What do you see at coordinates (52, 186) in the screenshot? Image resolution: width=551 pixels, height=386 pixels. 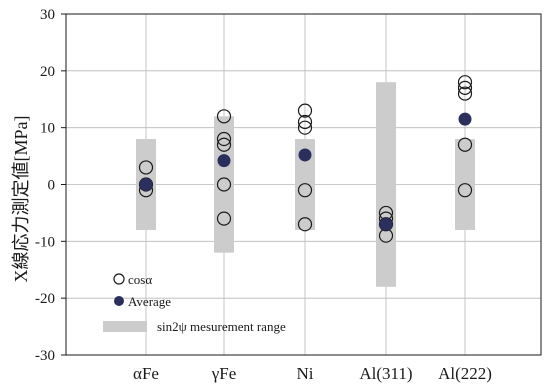 I see `y-tick-label: 0` at bounding box center [52, 186].